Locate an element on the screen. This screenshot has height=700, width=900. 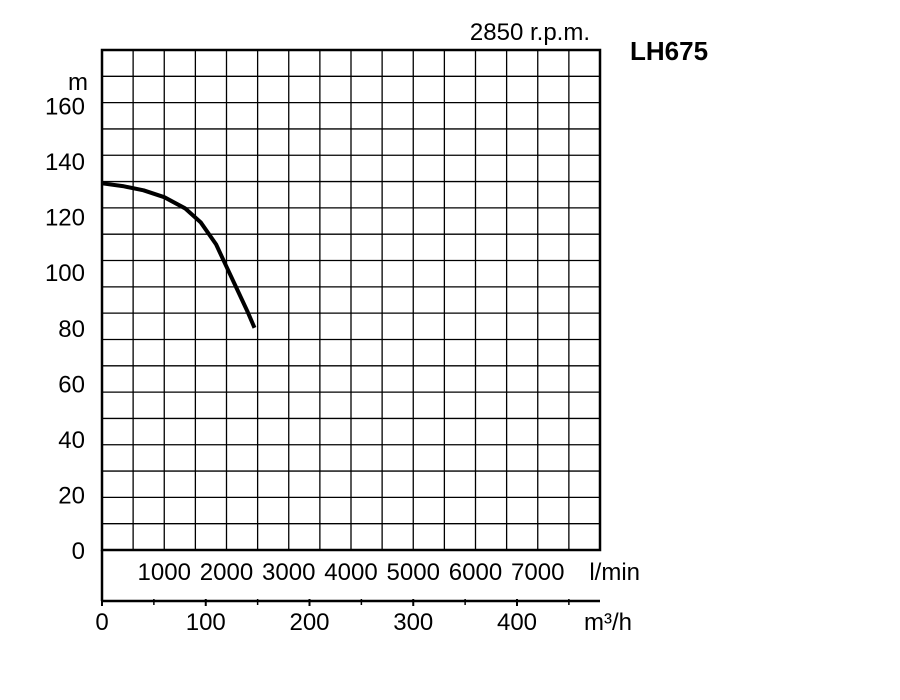
x-tick-label: 0 is located at coordinates (101, 622).